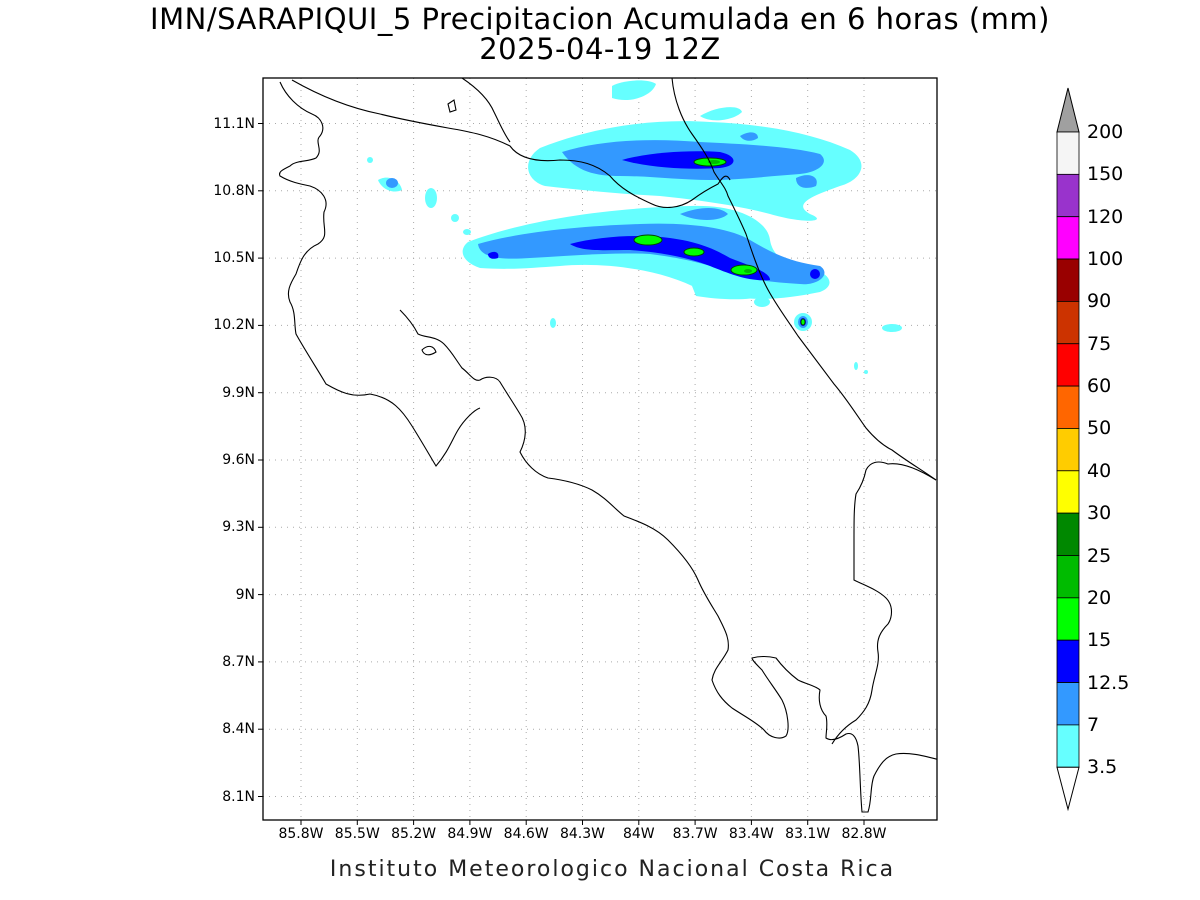 The image size is (1200, 900). I want to click on pacific-coastline, so click(379, 274).